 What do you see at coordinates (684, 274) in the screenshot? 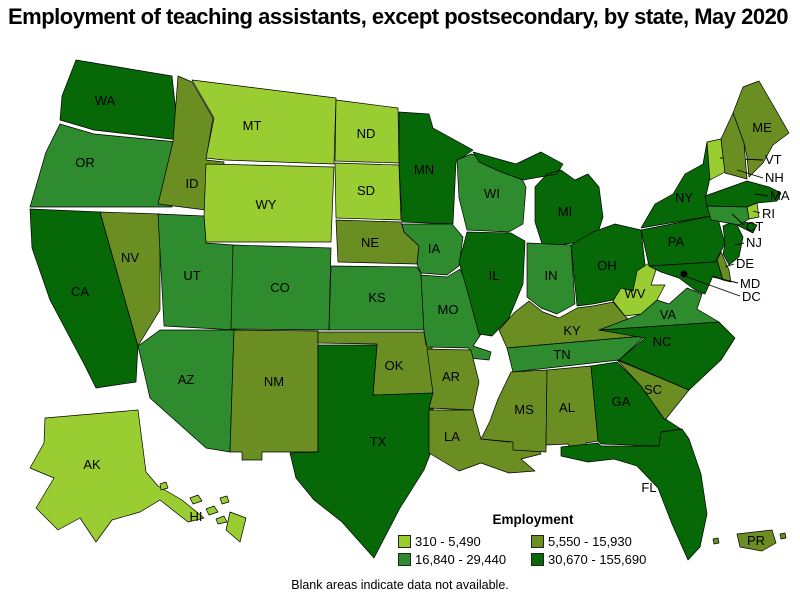
I see `state-dc-marker` at bounding box center [684, 274].